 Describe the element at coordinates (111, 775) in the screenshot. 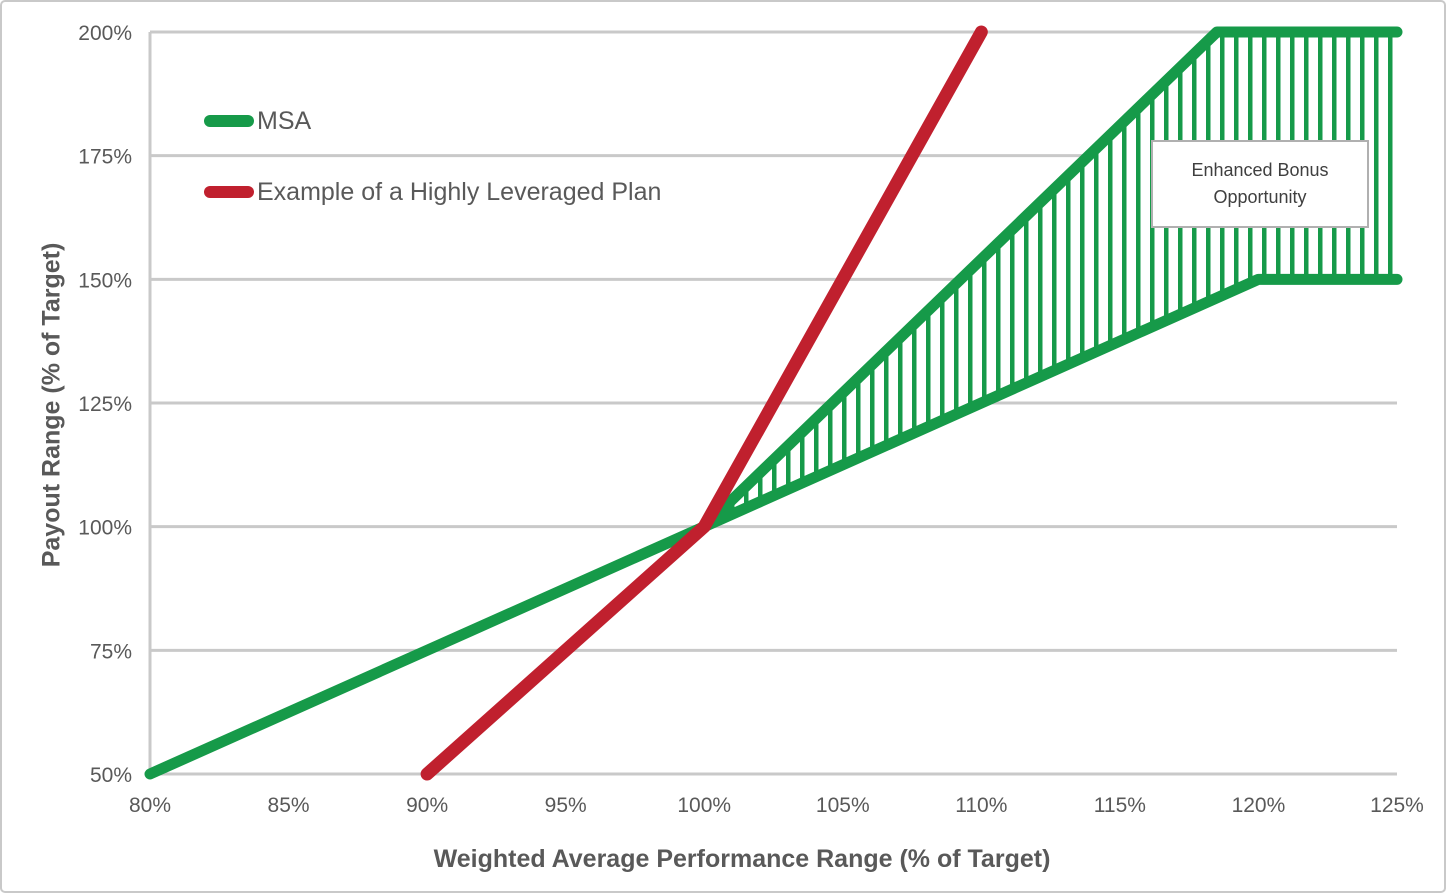

I see `y-tick-label-50: 50%` at that location.